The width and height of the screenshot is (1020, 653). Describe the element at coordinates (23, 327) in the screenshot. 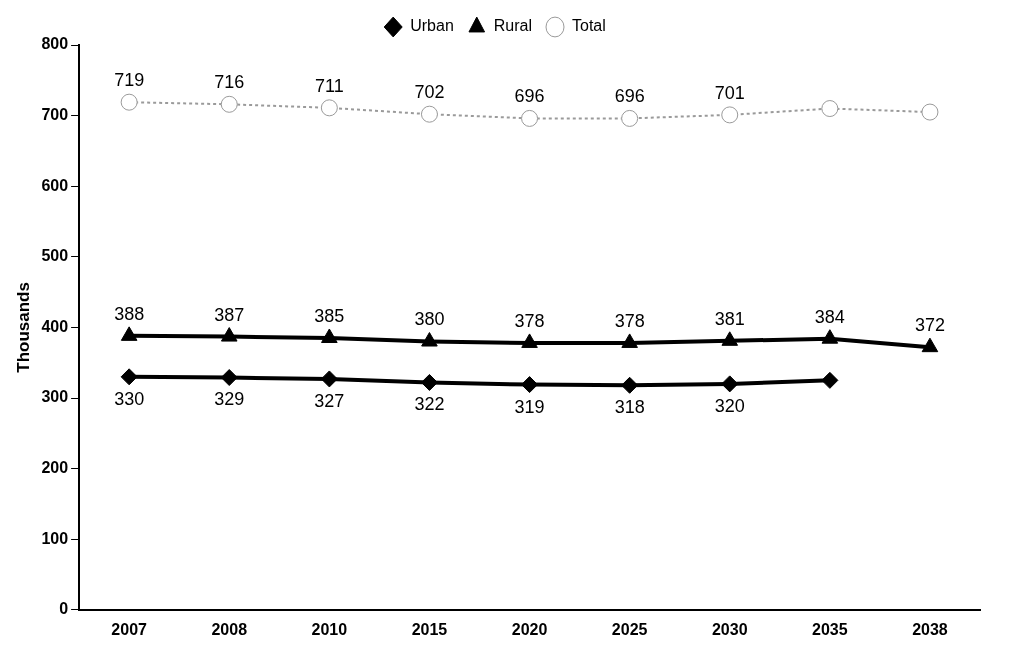

I see `y-axis-title: Thousands` at that location.